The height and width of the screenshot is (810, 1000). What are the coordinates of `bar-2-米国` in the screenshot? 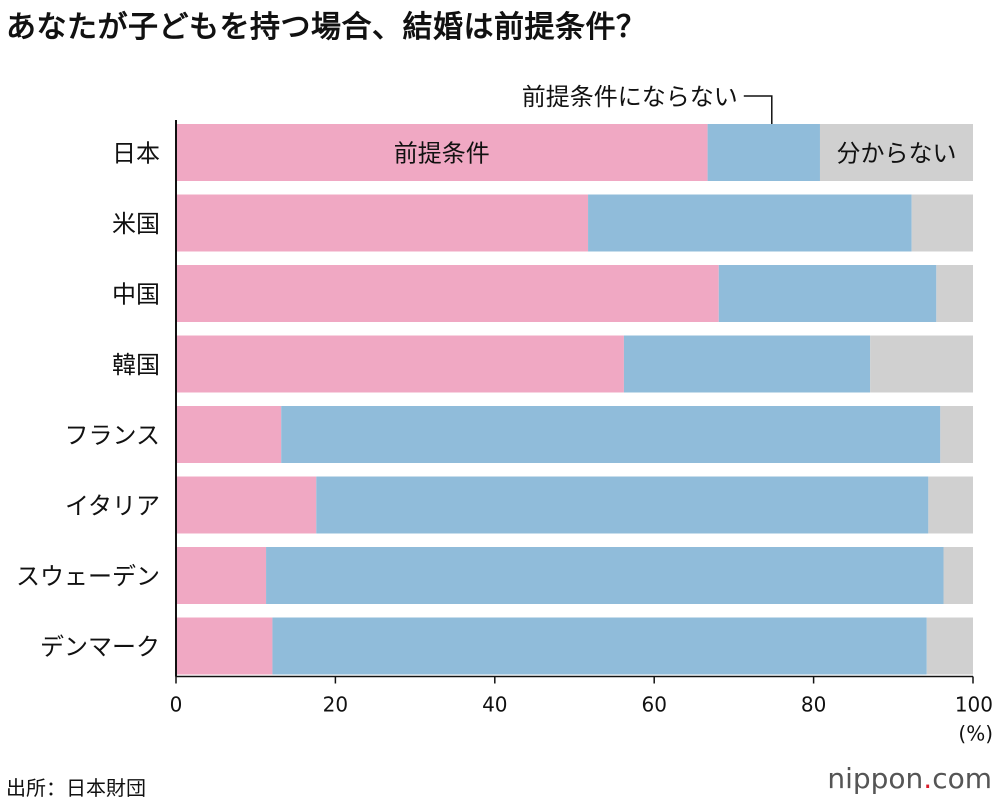 It's located at (750, 223).